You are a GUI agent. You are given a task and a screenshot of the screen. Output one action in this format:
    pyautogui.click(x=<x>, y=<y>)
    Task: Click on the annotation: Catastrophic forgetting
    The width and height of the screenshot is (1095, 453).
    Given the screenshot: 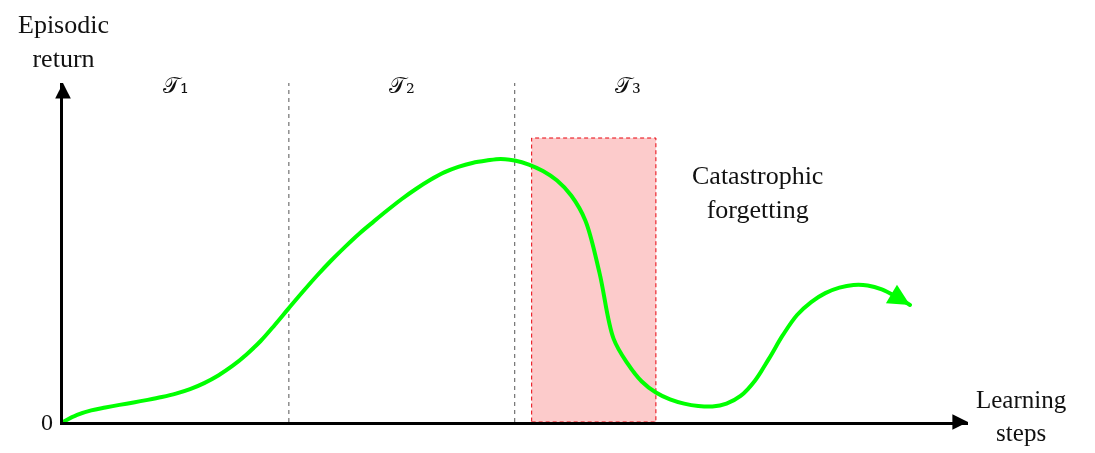 What is the action you would take?
    pyautogui.click(x=758, y=192)
    